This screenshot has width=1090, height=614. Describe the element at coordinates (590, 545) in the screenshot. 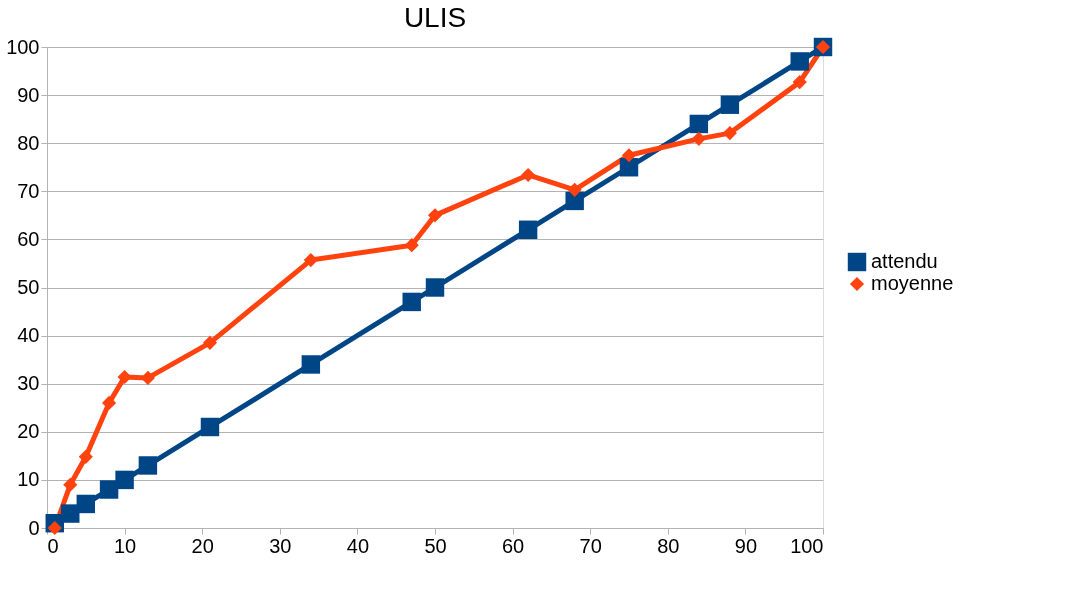

I see `x-tick-label: 70` at that location.